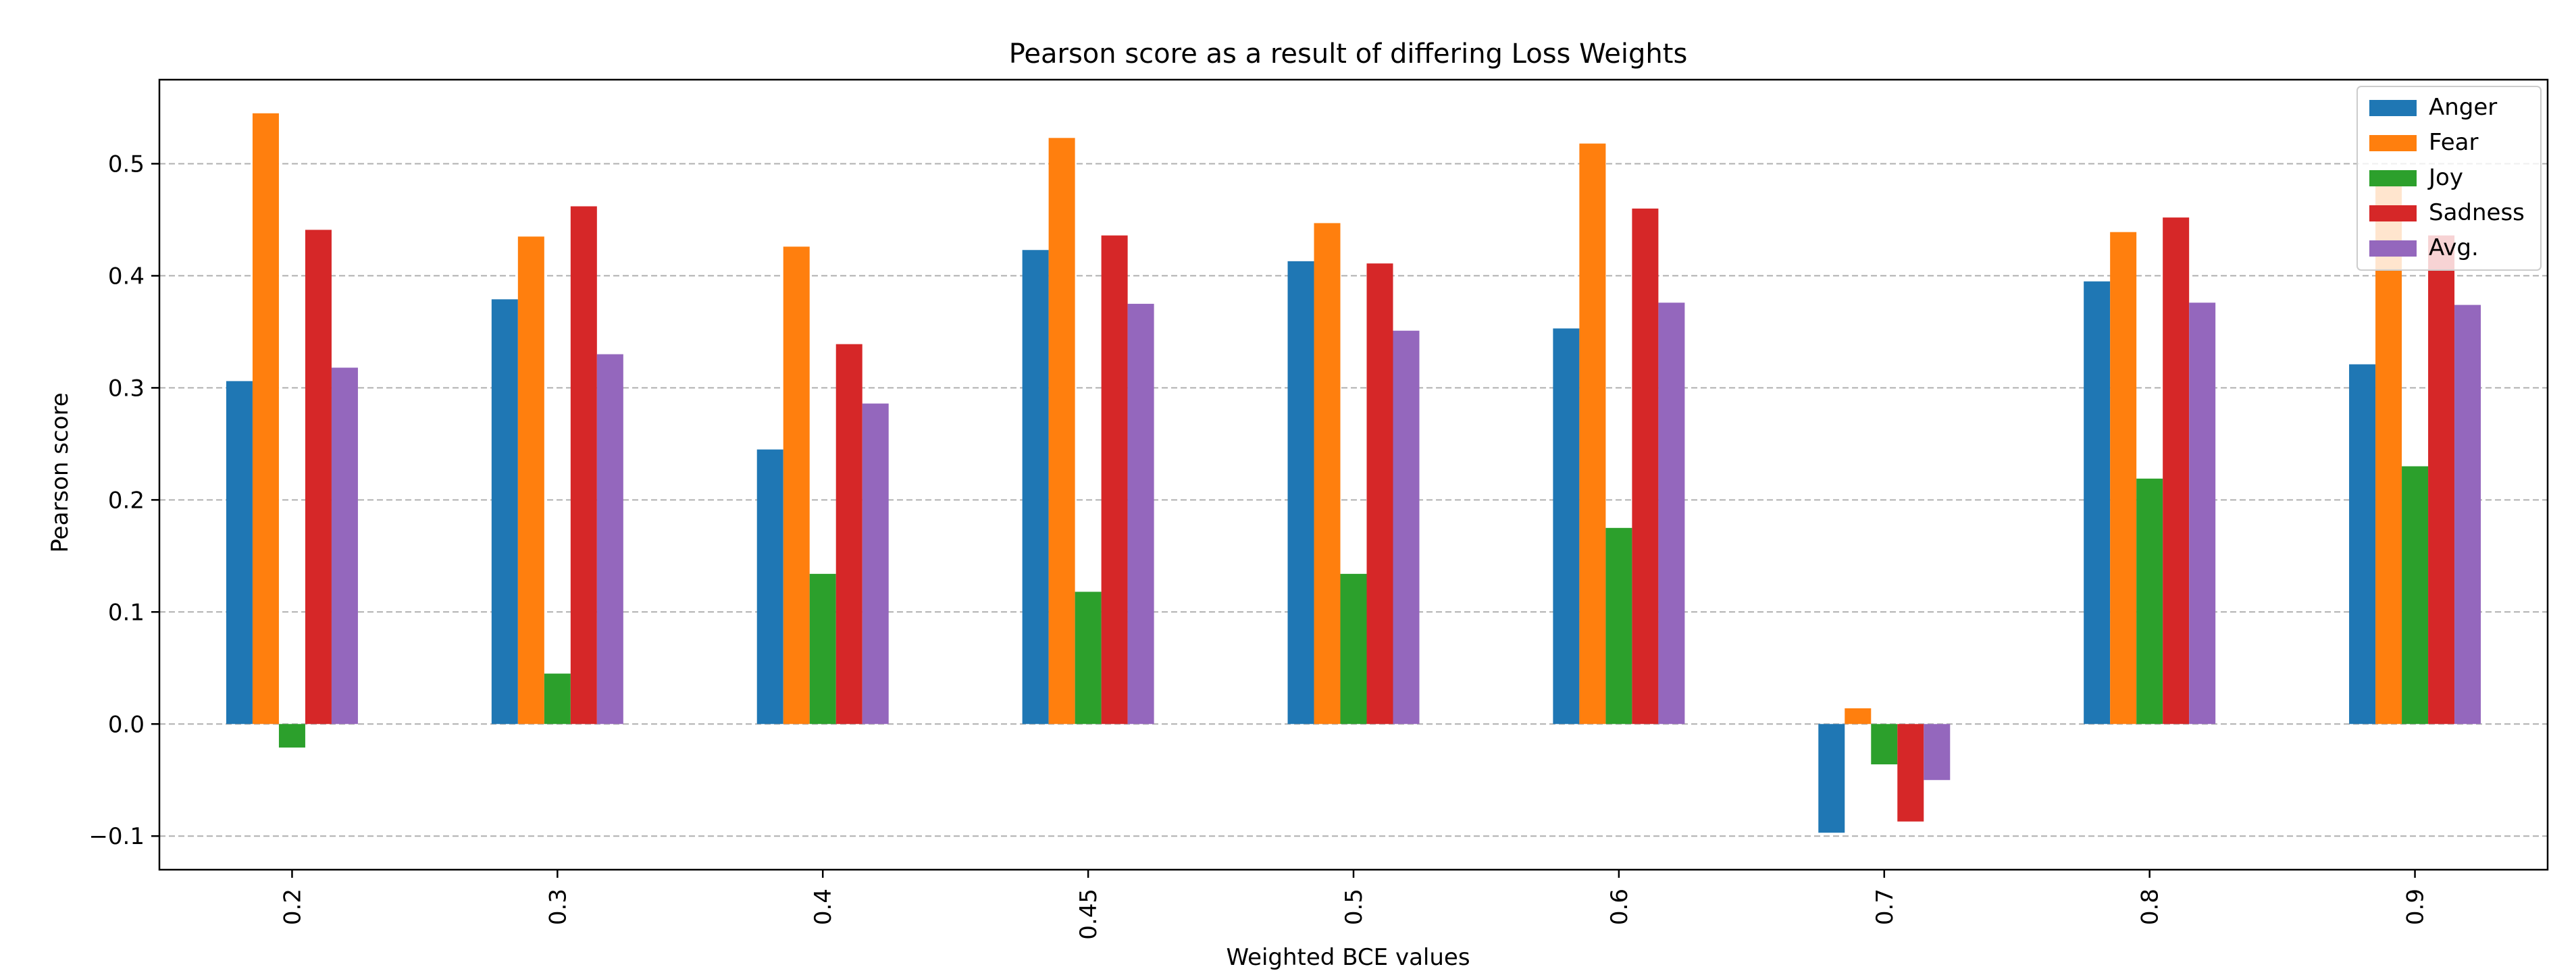 Image resolution: width=2576 pixels, height=973 pixels. What do you see at coordinates (1937, 752) in the screenshot?
I see `bar-avg-0.7` at bounding box center [1937, 752].